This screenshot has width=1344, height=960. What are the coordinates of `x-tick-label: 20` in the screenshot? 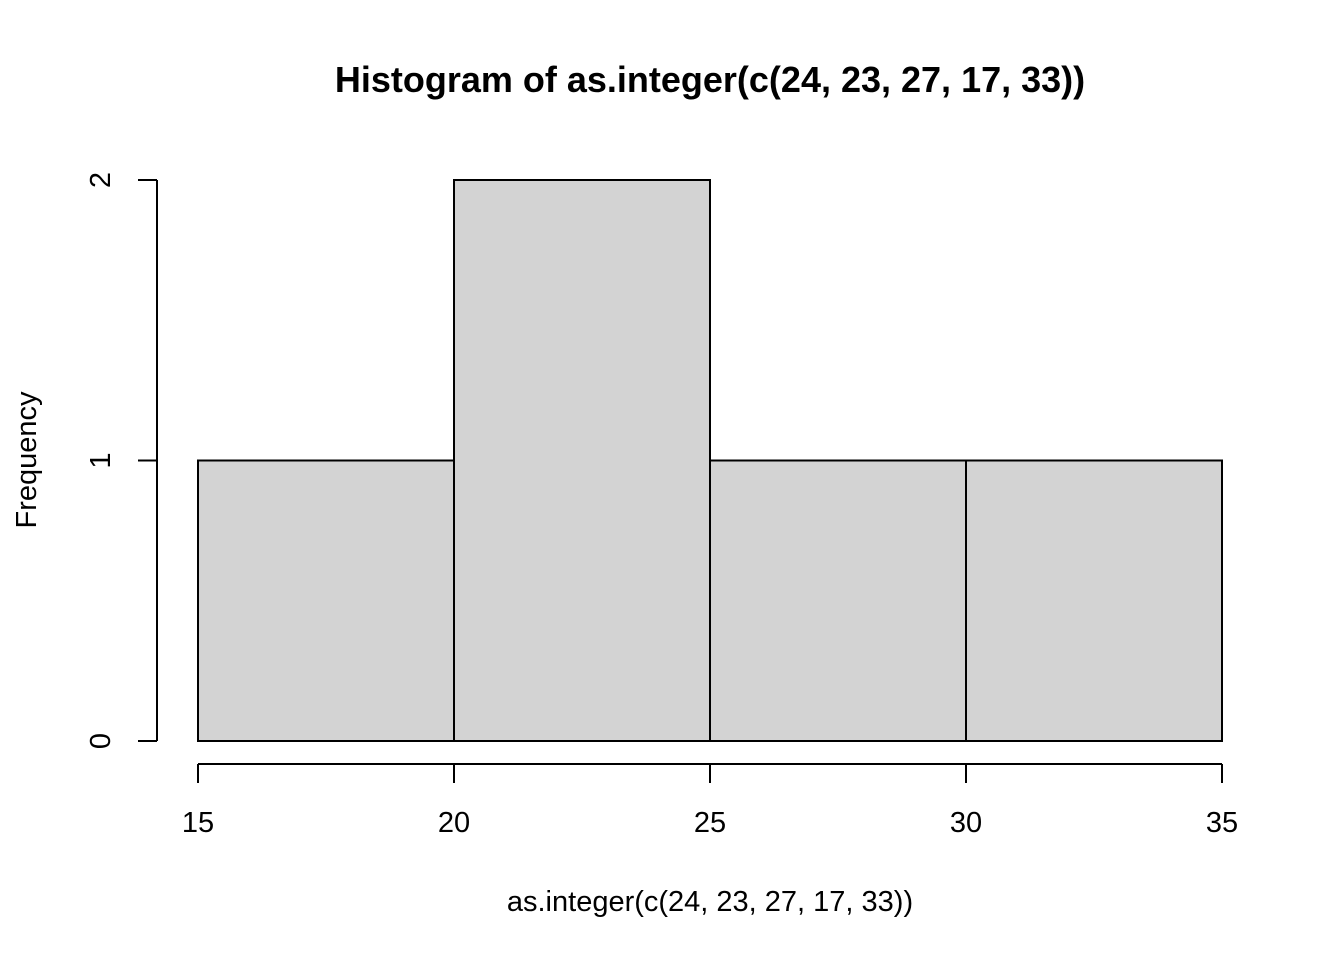 It's located at (454, 823).